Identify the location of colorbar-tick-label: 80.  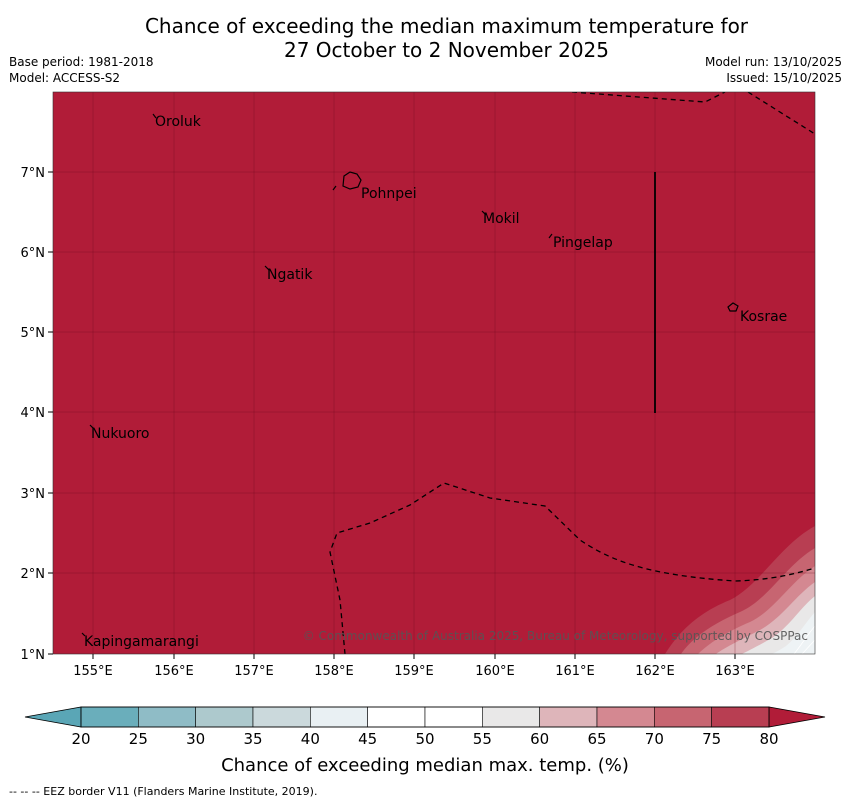
(769, 739).